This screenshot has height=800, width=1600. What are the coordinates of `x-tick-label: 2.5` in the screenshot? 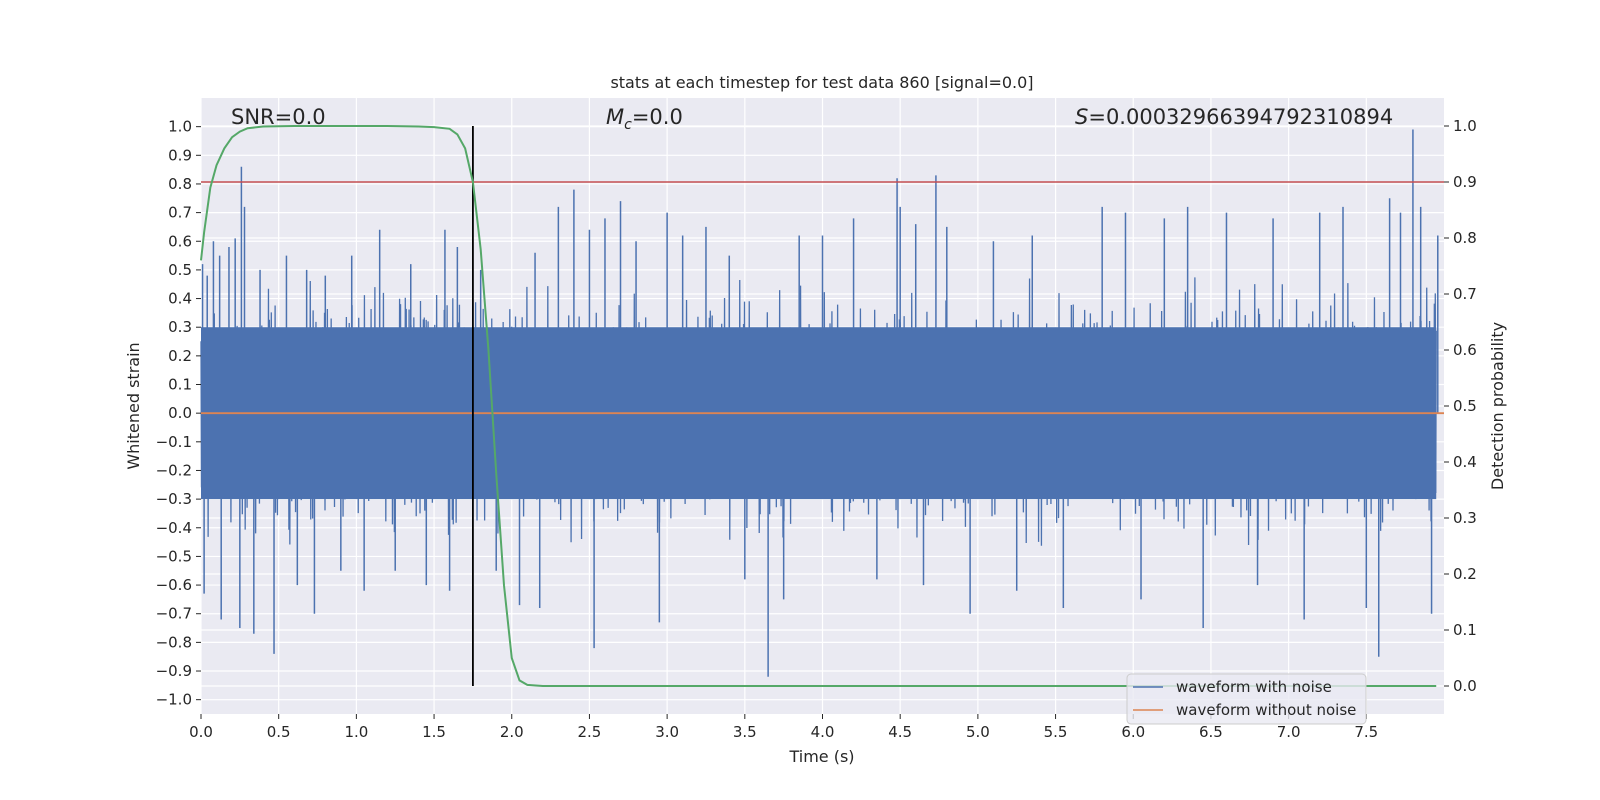 It's located at (590, 732).